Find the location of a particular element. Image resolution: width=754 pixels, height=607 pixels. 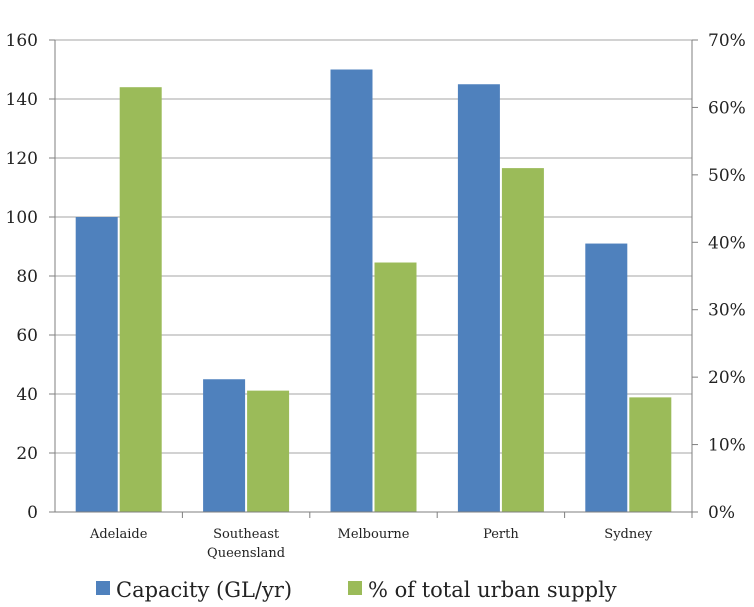

right-tick-label: 30% is located at coordinates (727, 311).